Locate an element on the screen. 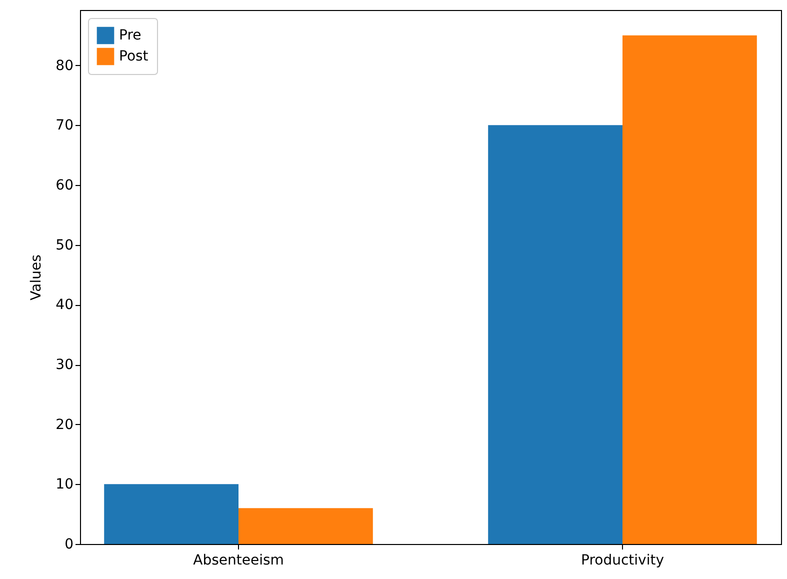  y-tick-label: 10 is located at coordinates (65, 484).